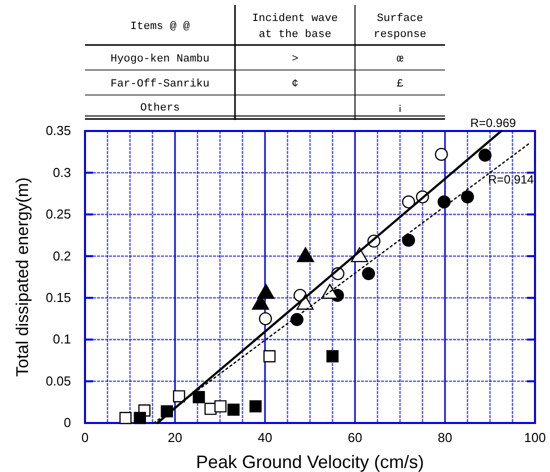 This screenshot has height=472, width=550. What do you see at coordinates (85, 438) in the screenshot?
I see `x-tick-label: 0` at bounding box center [85, 438].